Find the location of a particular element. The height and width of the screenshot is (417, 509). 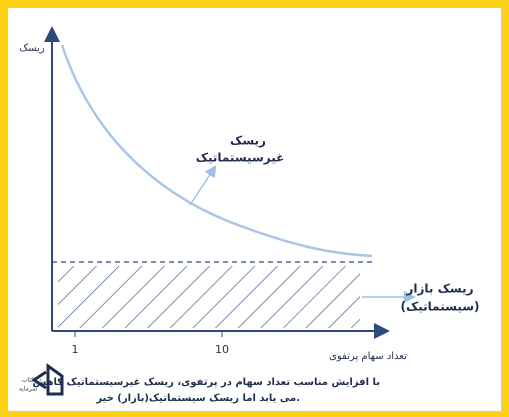

y-axis-label: ریسک is located at coordinates (32, 48).